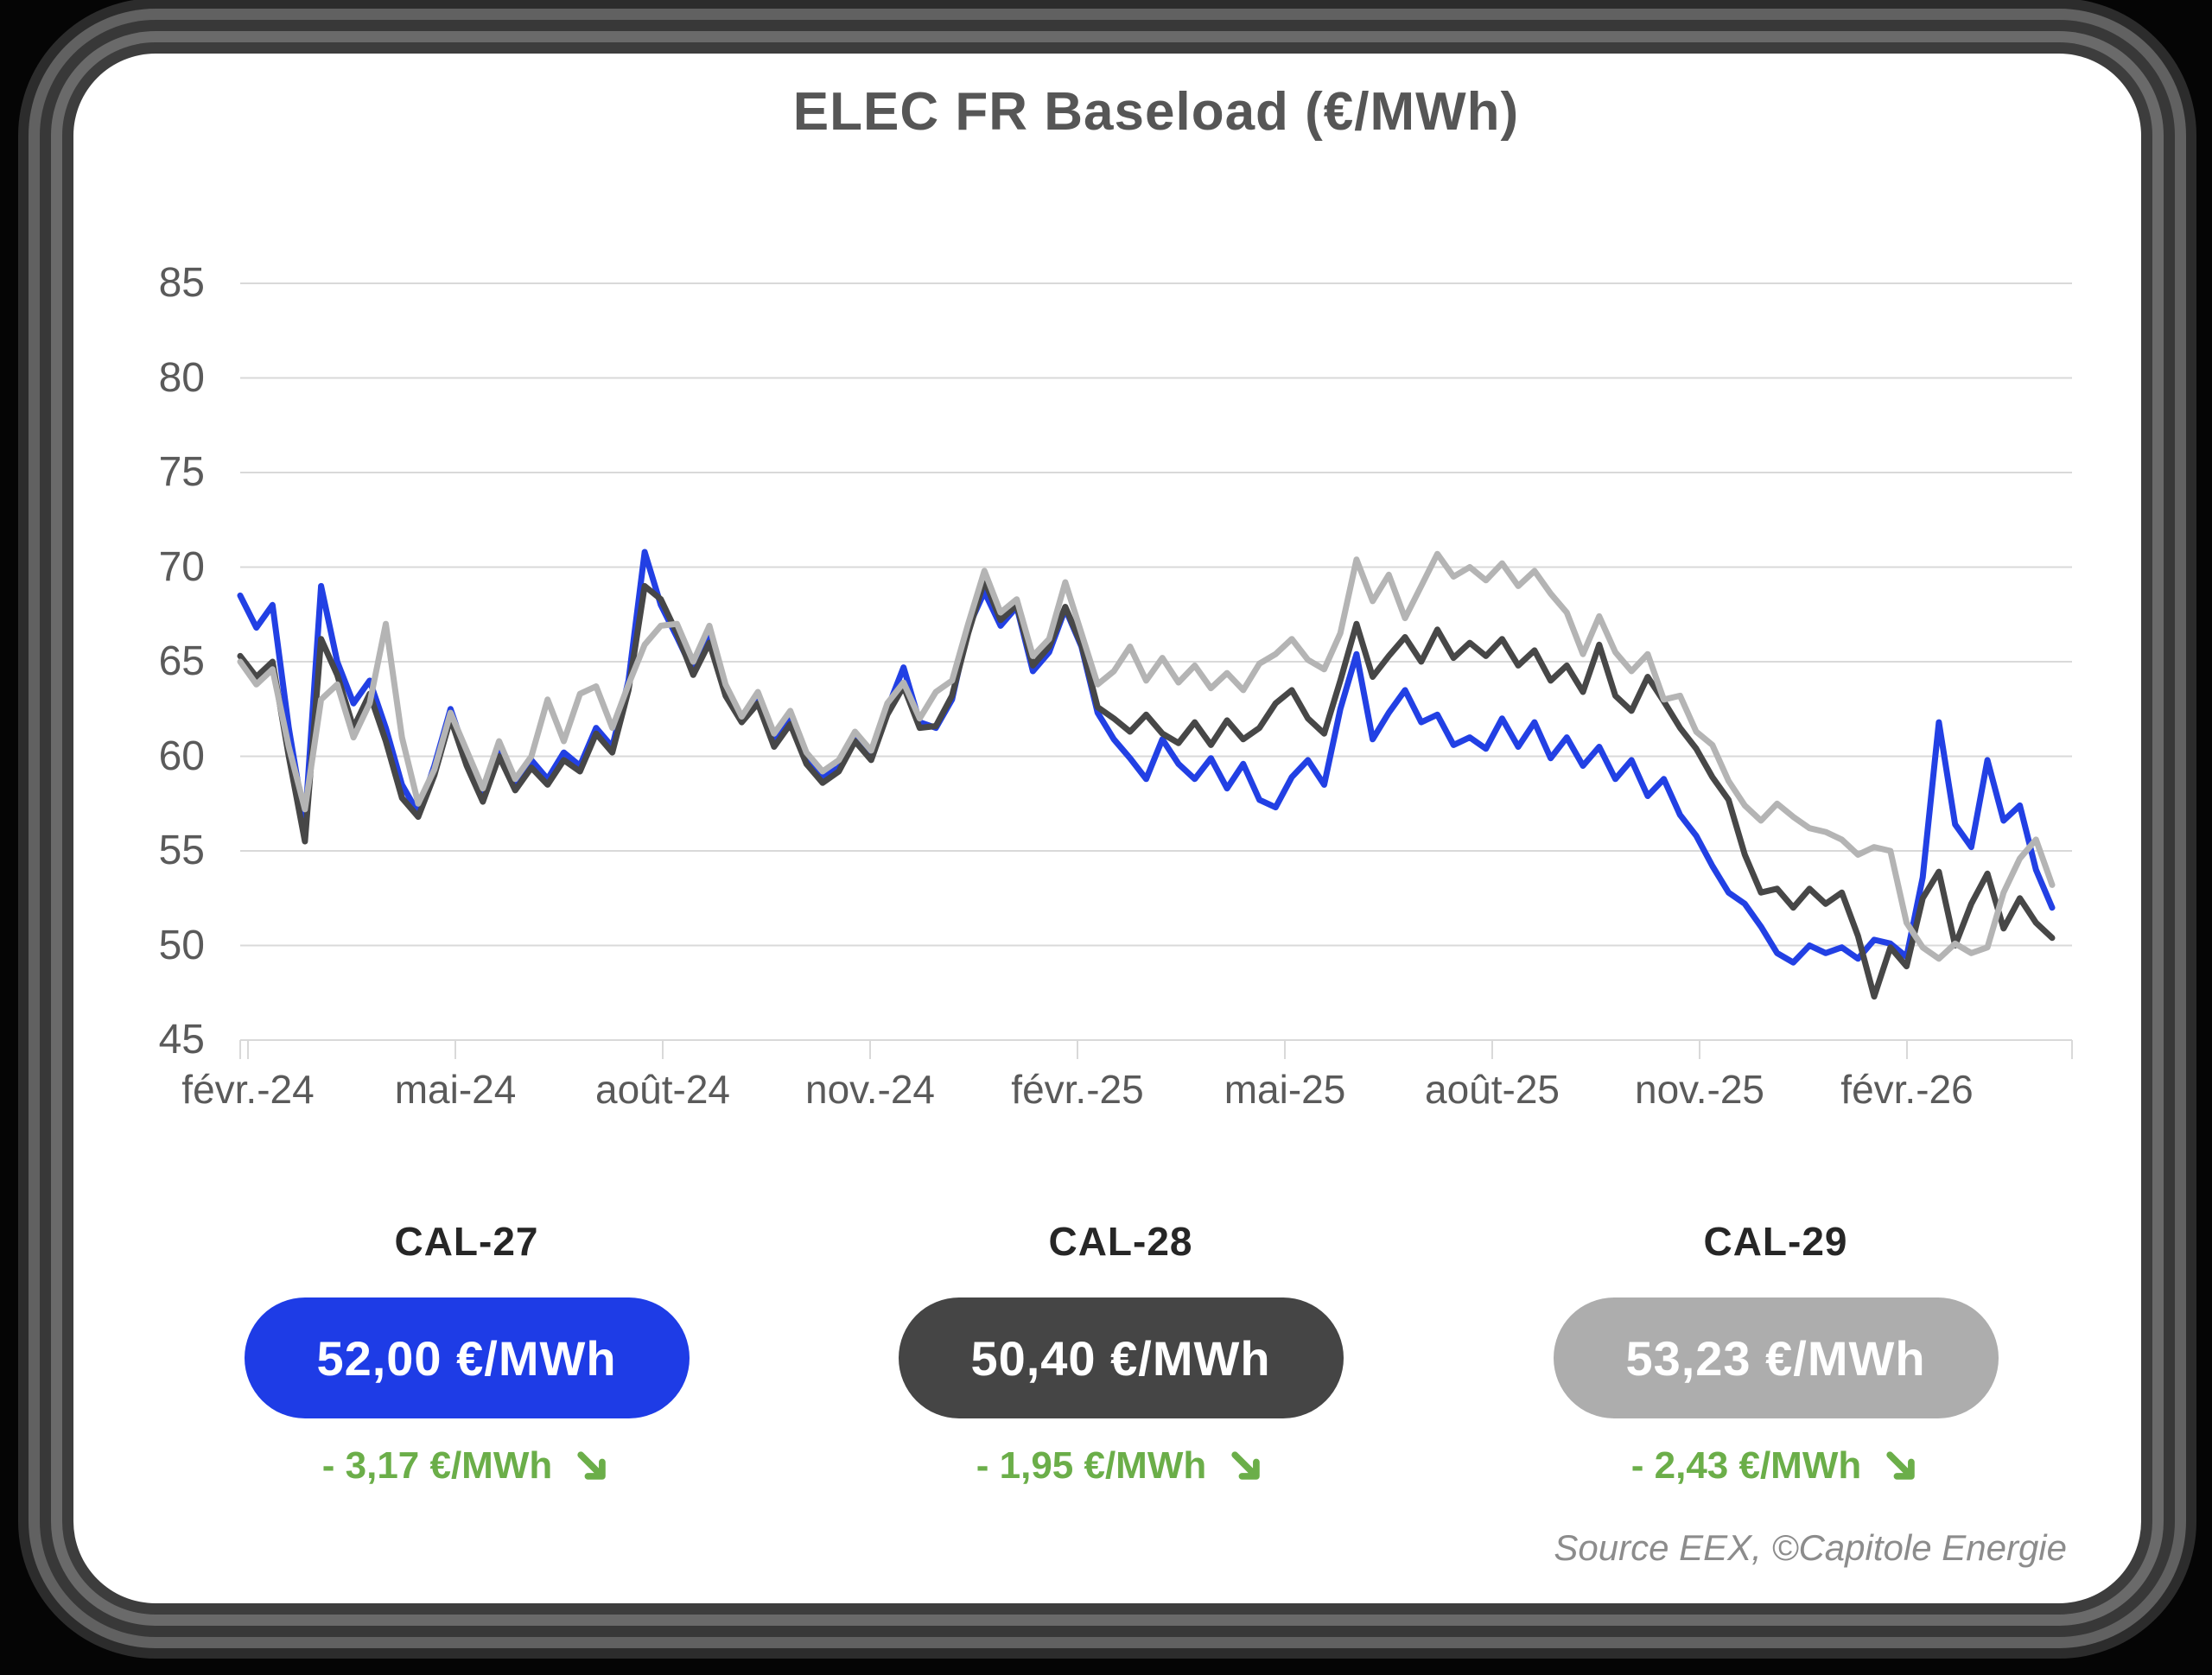 The image size is (2212, 1675). Describe the element at coordinates (1907, 1089) in the screenshot. I see `x-axis-label-févr.-26: févr.-26` at that location.